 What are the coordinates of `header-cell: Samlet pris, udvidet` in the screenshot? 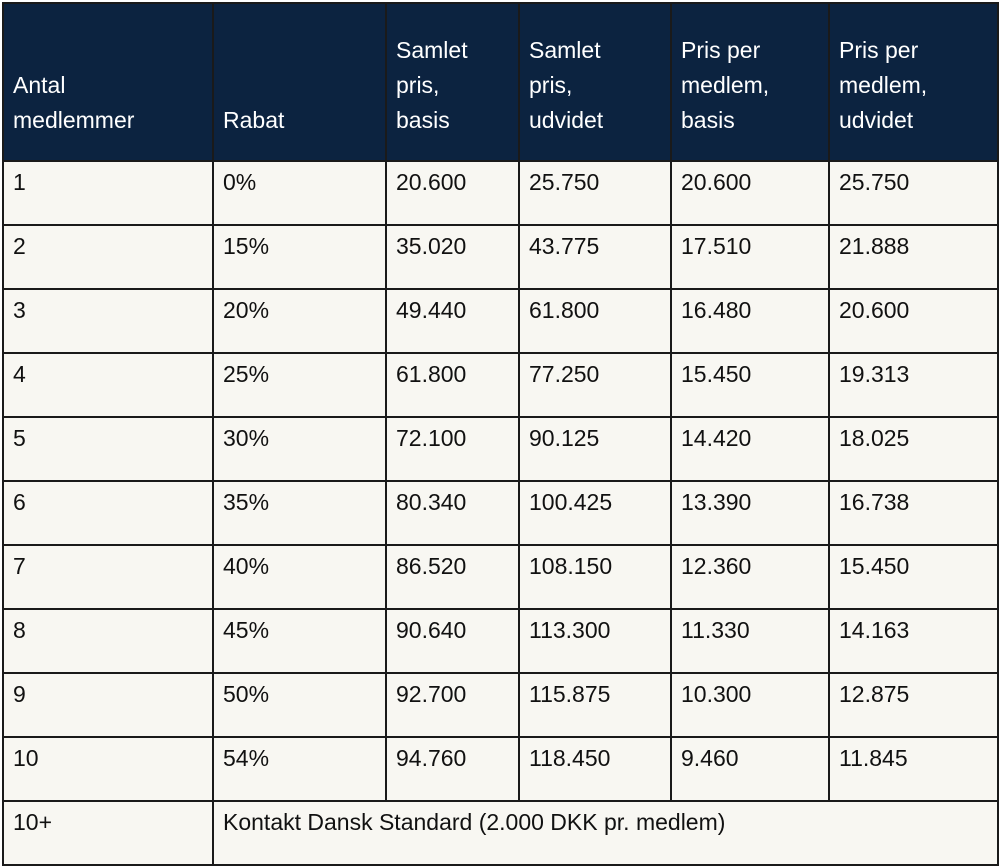 It's located at (595, 82).